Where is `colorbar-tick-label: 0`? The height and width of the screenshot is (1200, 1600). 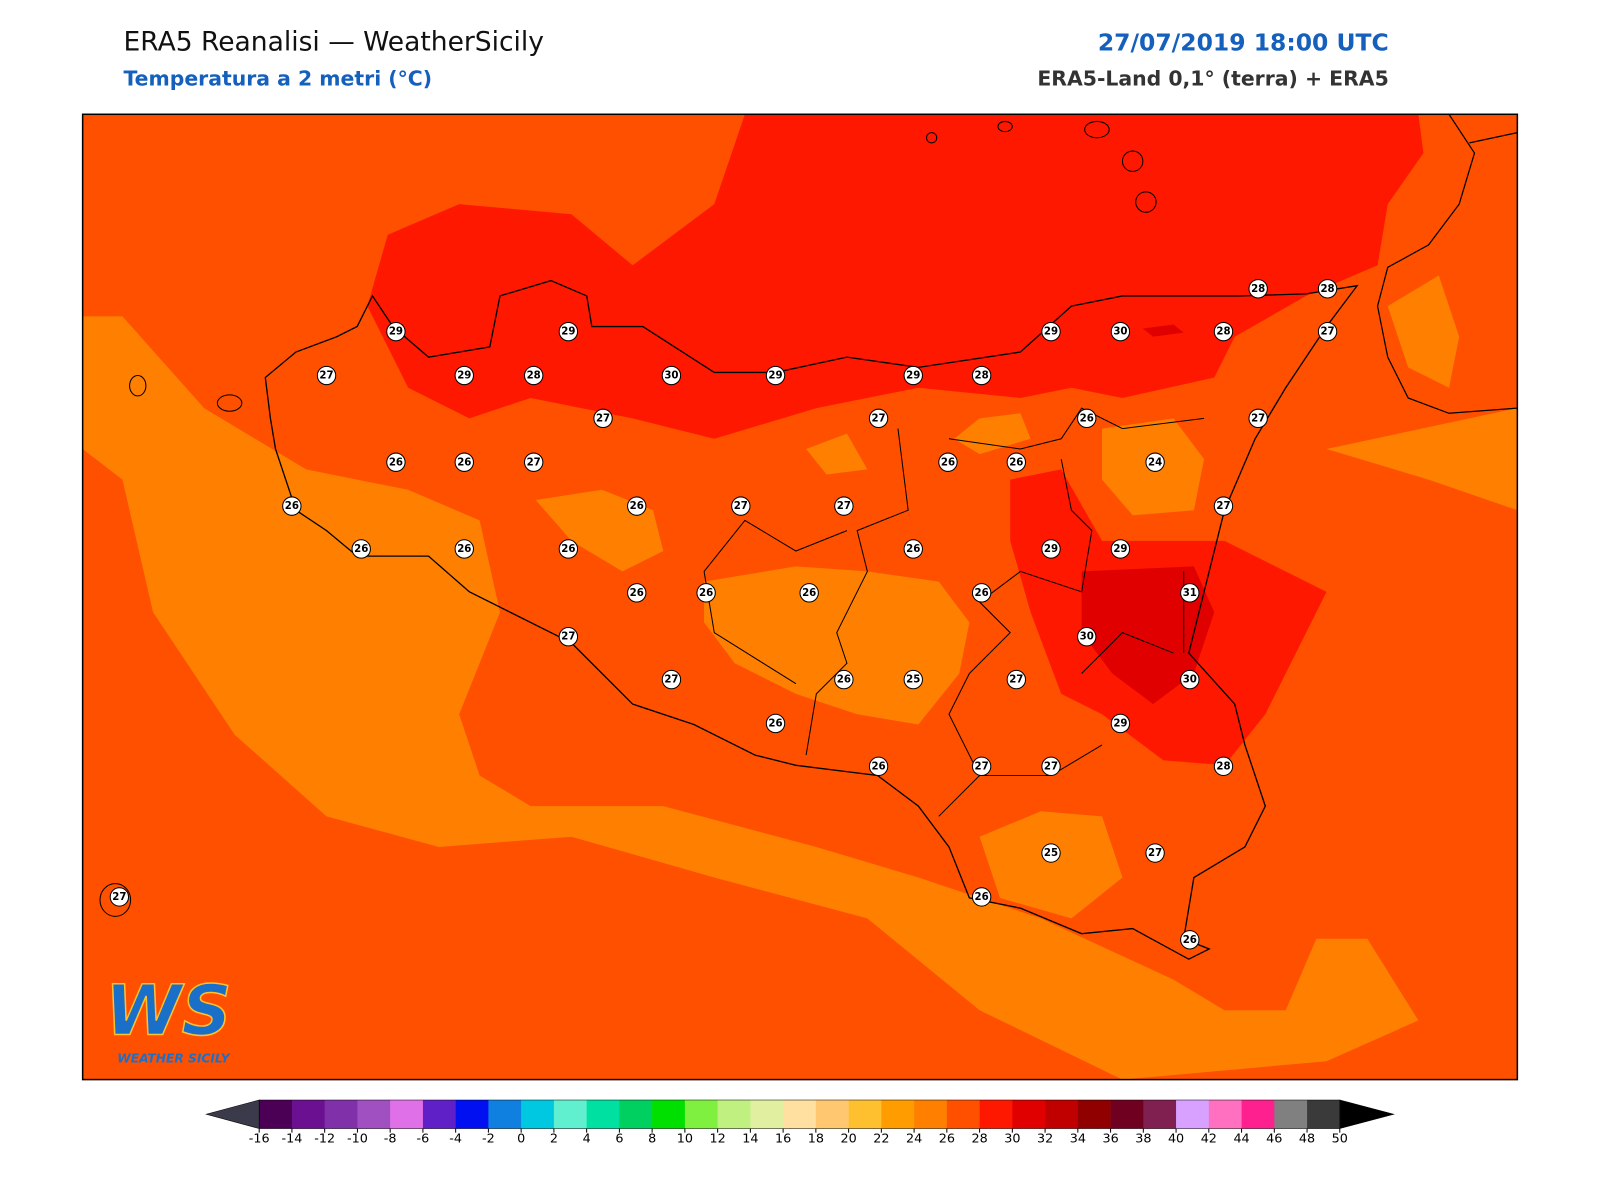 colorbar-tick-label: 0 is located at coordinates (521, 1138).